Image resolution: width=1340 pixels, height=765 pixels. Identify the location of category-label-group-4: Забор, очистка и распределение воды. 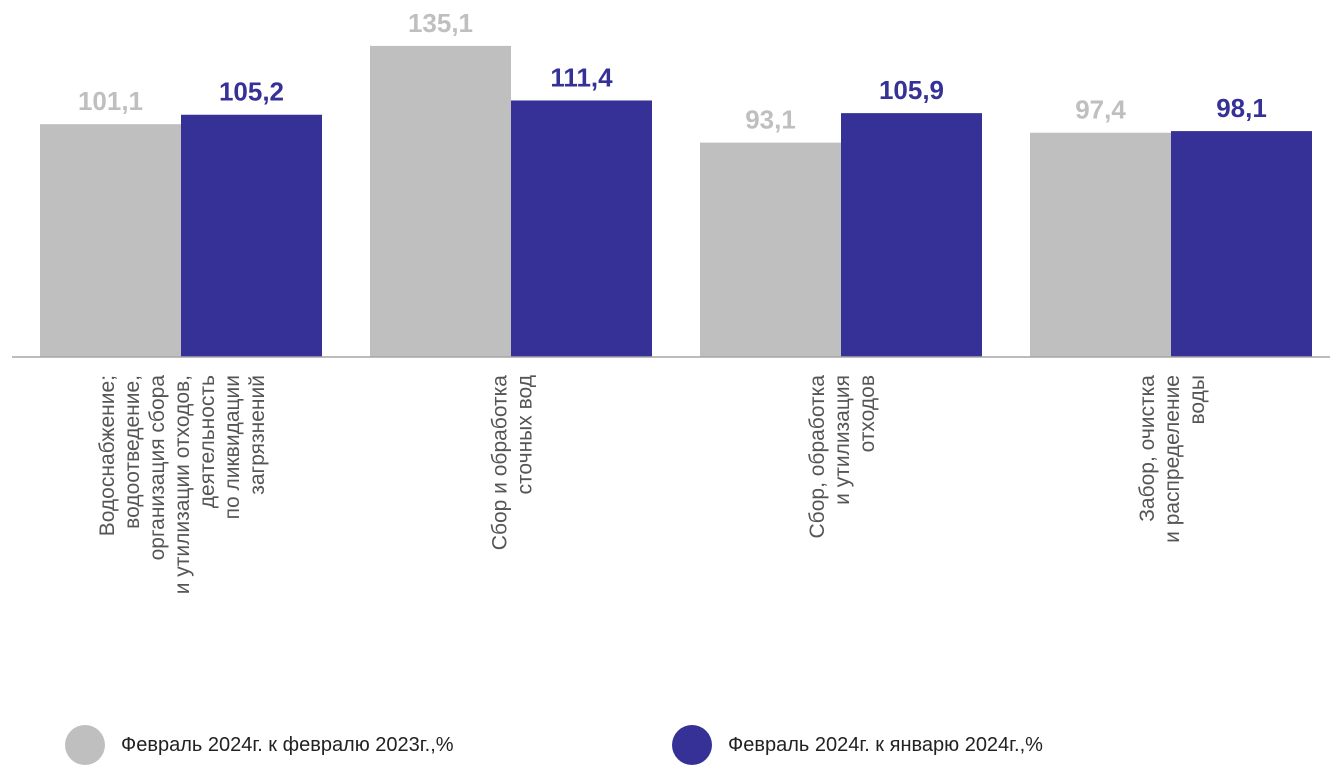
(1172, 459).